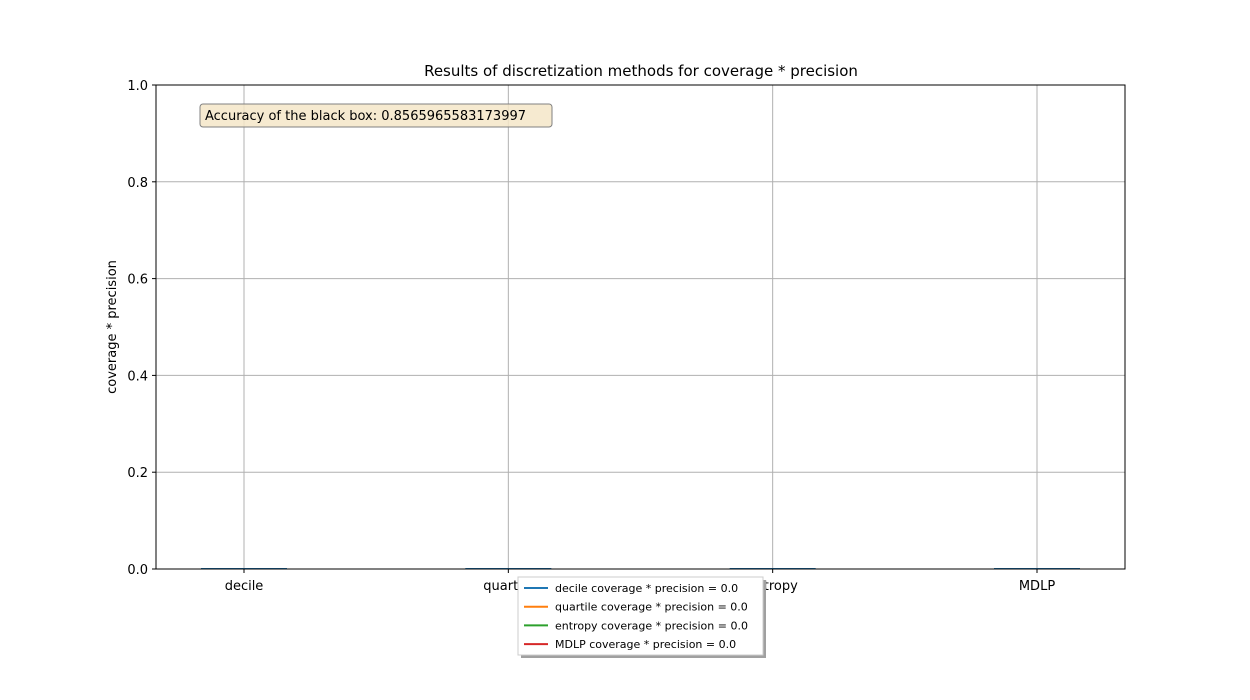 The height and width of the screenshot is (700, 1250). I want to click on legend-label: MDLP coverage * precision = 0.0, so click(645, 644).